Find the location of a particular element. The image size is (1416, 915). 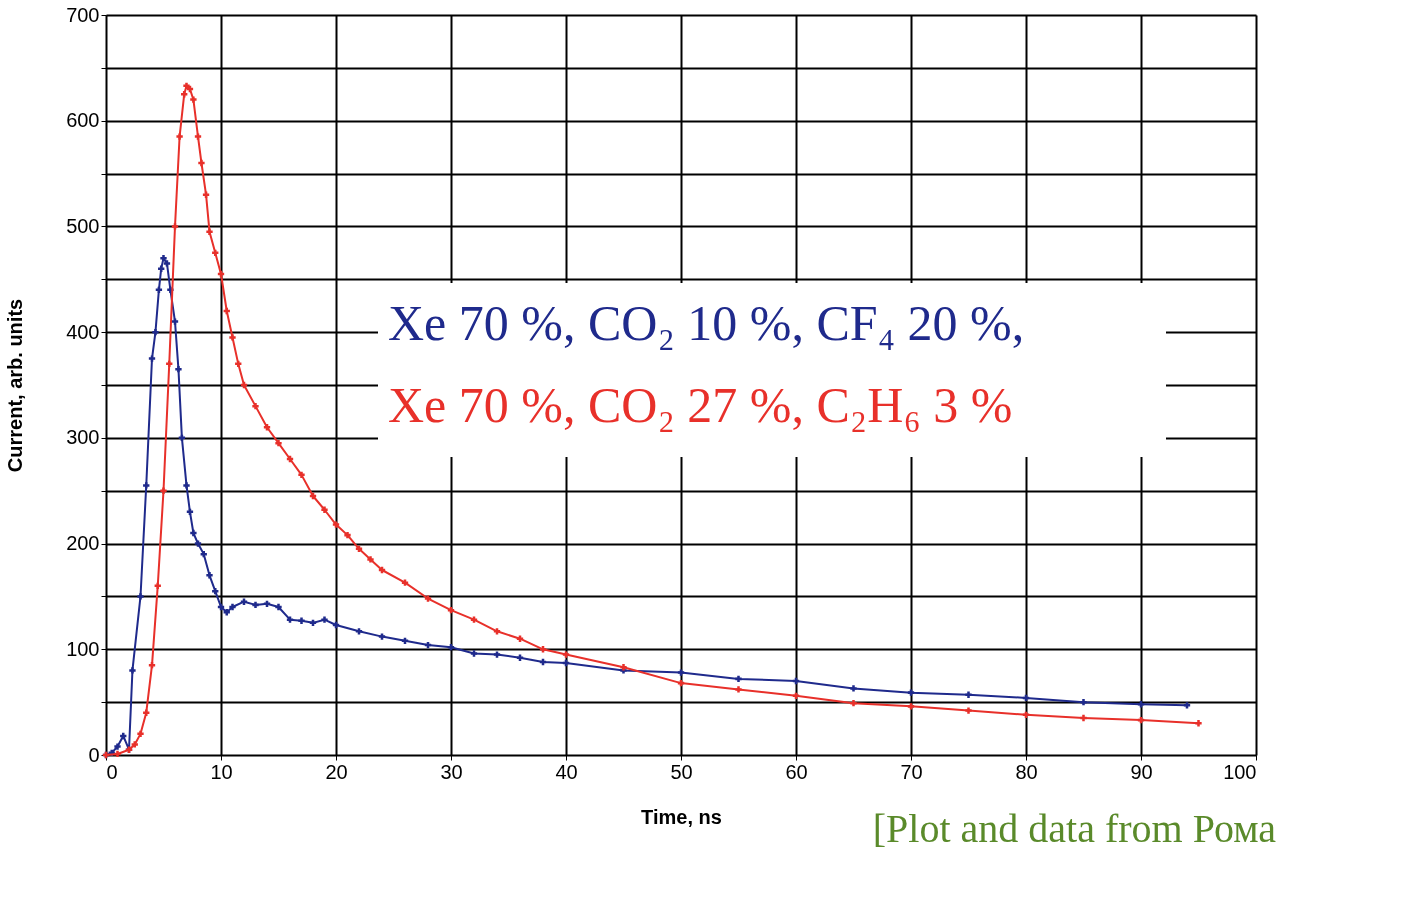

text: Xe 70 %, CO₂ 10 %, CF₄ 20 %, is located at coordinates (706, 323).